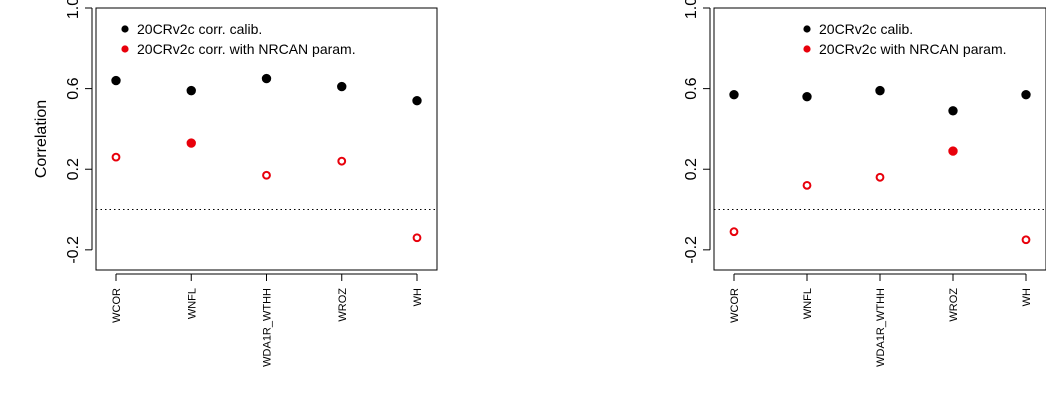 The image size is (1046, 395). Describe the element at coordinates (913, 49) in the screenshot. I see `legend-label: 20CRv2c with NRCAN param.` at that location.